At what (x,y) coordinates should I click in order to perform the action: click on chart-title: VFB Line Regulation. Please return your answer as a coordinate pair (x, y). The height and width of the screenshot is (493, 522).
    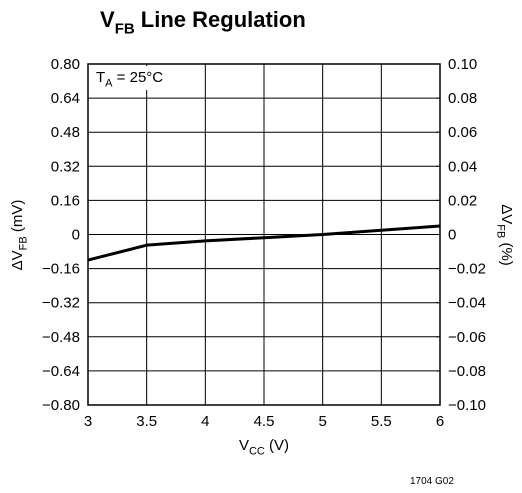
    Looking at the image, I should click on (203, 22).